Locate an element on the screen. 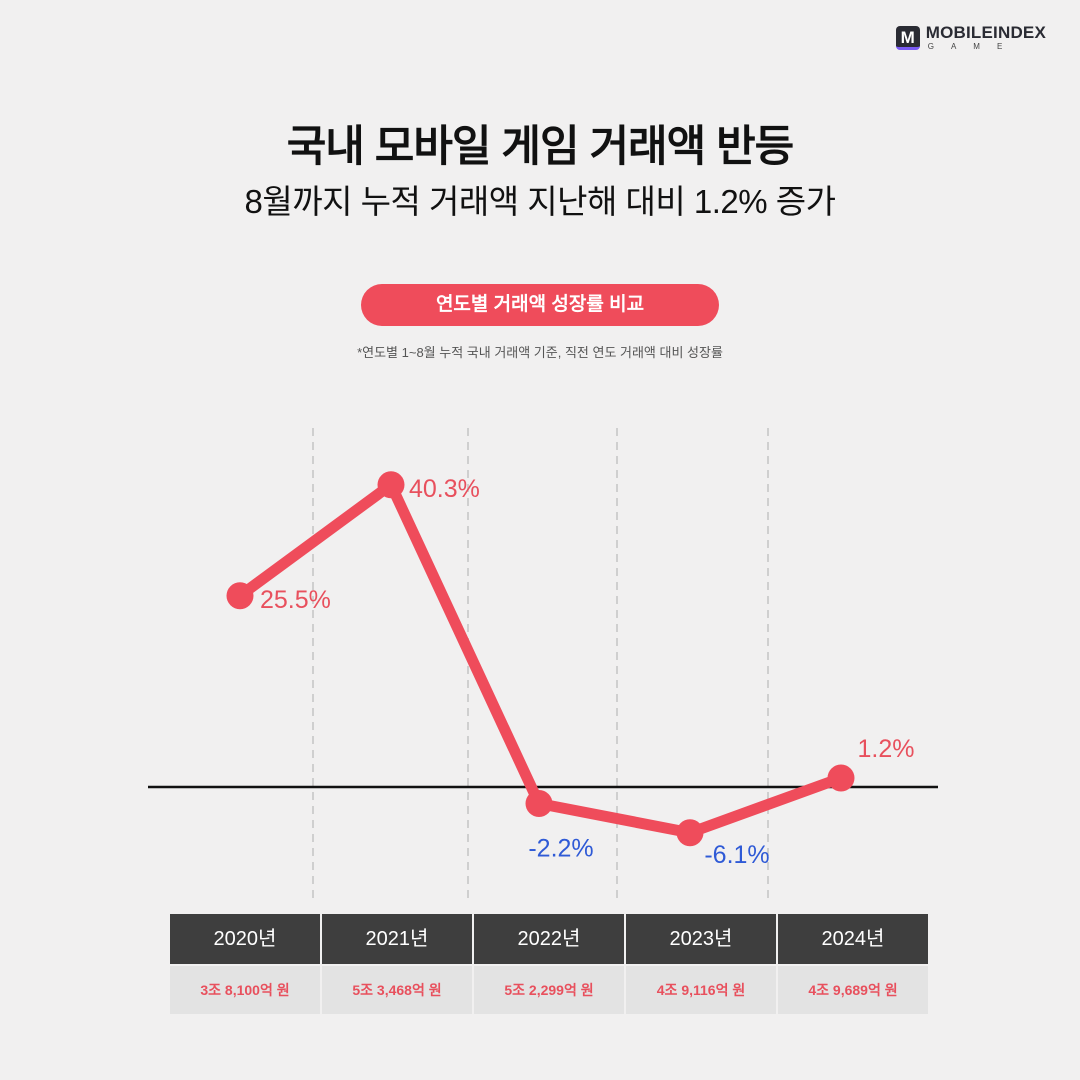  year-label: 2020년 is located at coordinates (245, 939).